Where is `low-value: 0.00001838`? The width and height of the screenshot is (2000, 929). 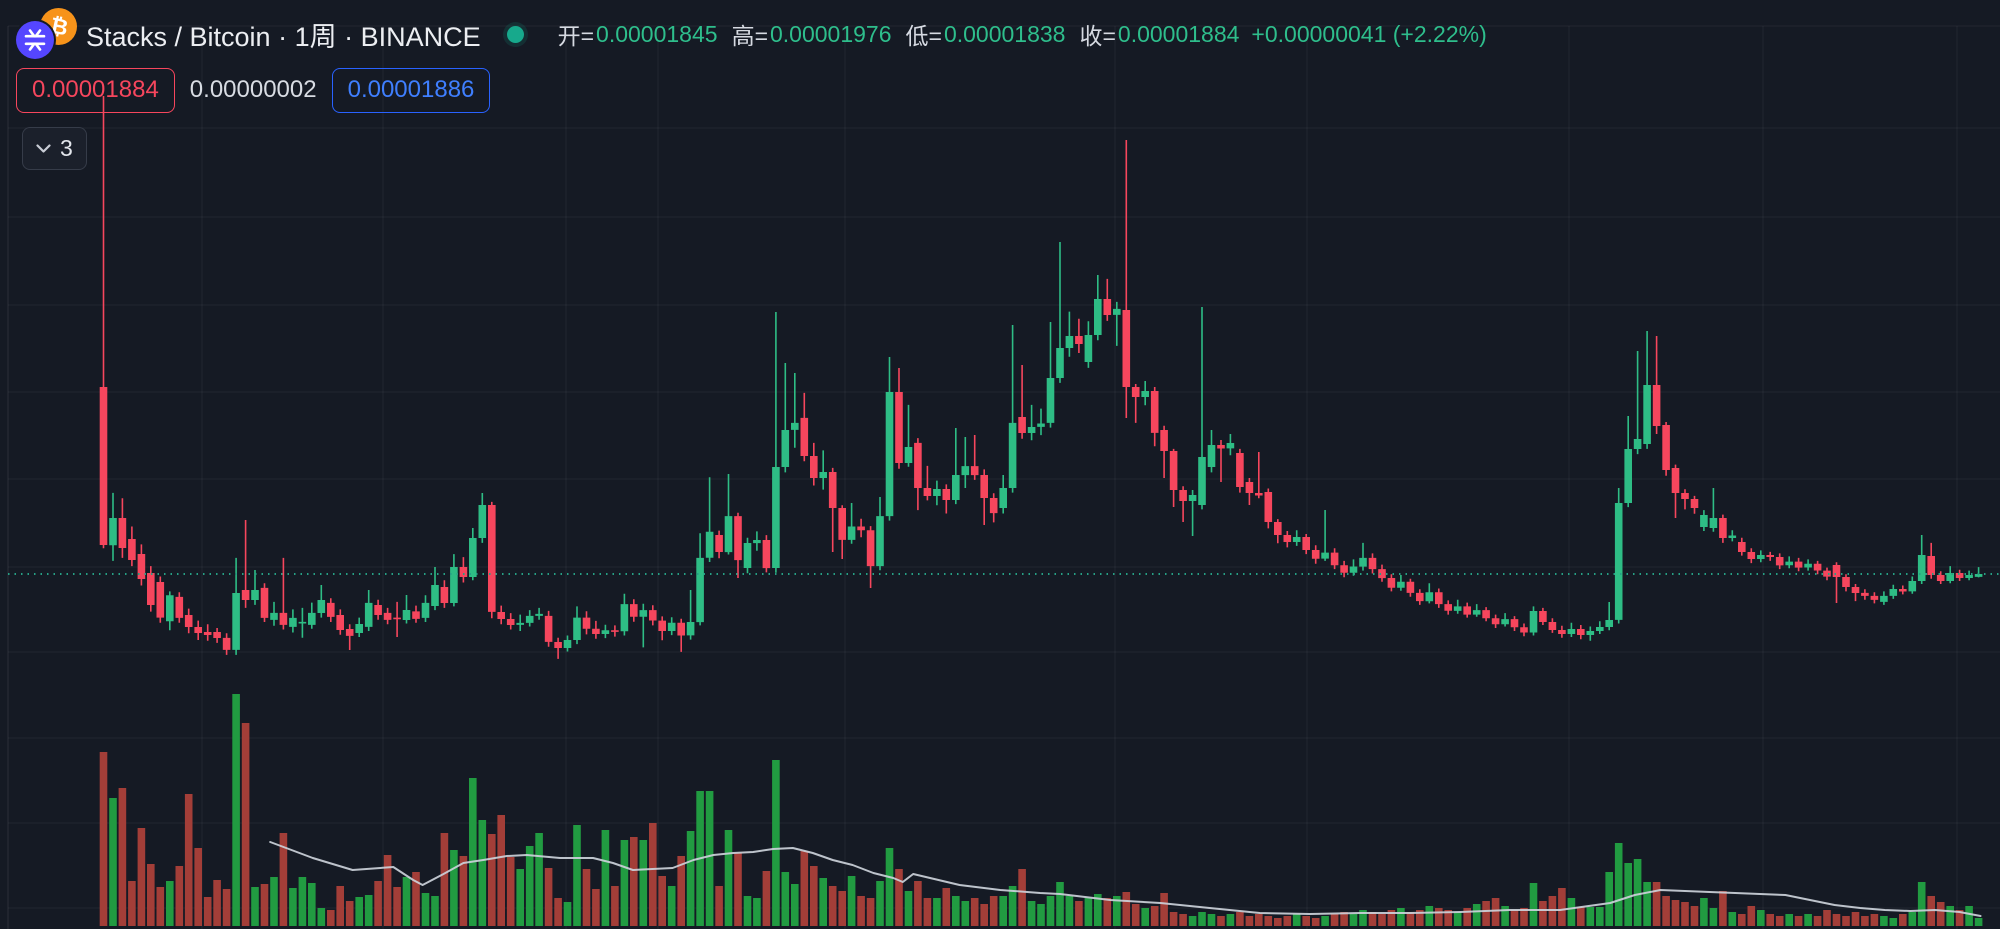
low-value: 0.00001838 is located at coordinates (1004, 33).